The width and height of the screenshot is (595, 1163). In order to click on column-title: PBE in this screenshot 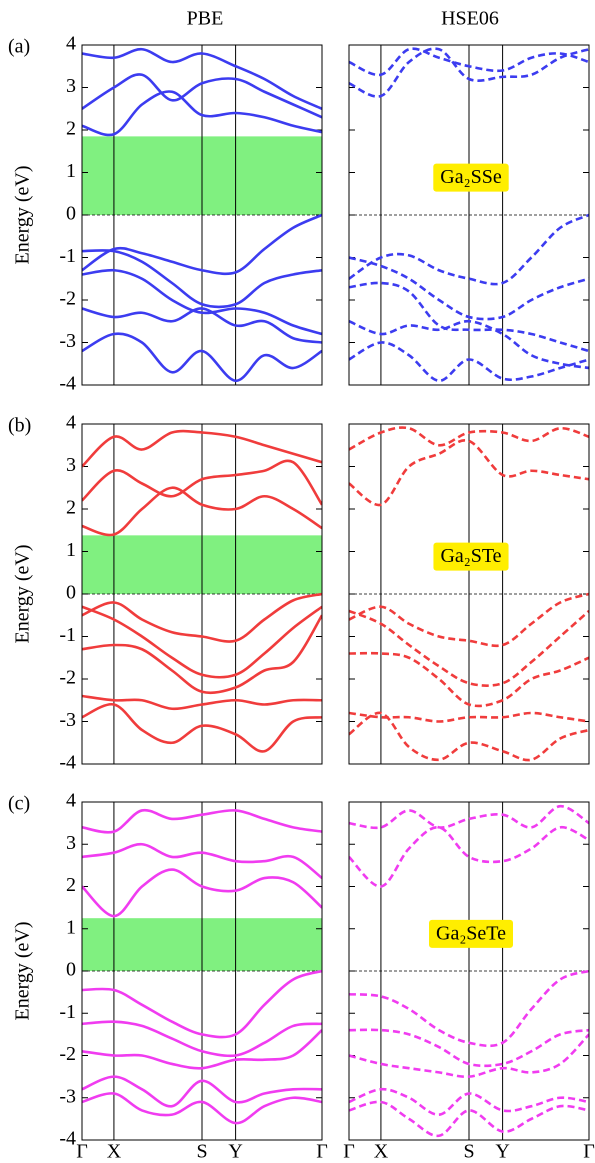, I will do `click(205, 19)`.